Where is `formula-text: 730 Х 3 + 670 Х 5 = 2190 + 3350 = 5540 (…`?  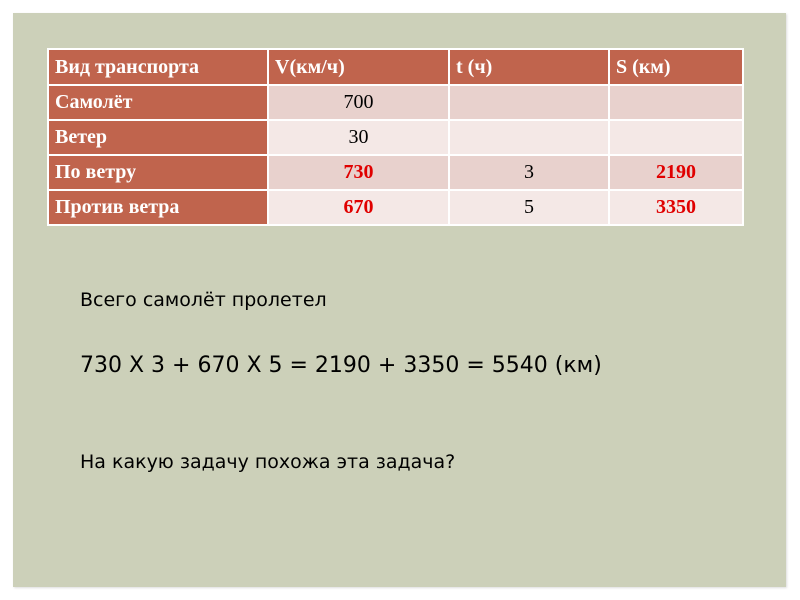 formula-text: 730 Х 3 + 670 Х 5 = 2190 + 3350 = 5540 (… is located at coordinates (341, 365).